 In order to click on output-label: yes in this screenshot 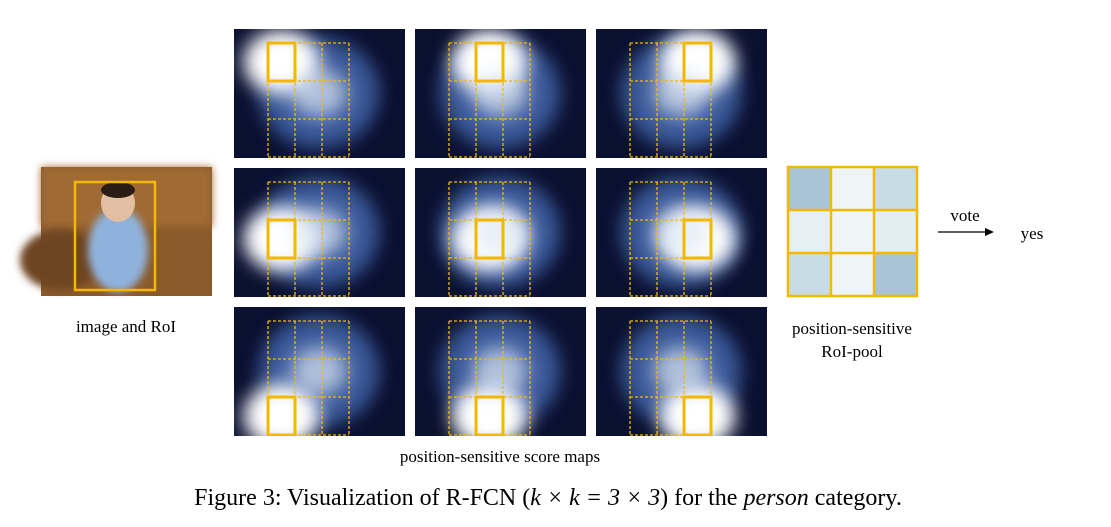, I will do `click(1032, 233)`.